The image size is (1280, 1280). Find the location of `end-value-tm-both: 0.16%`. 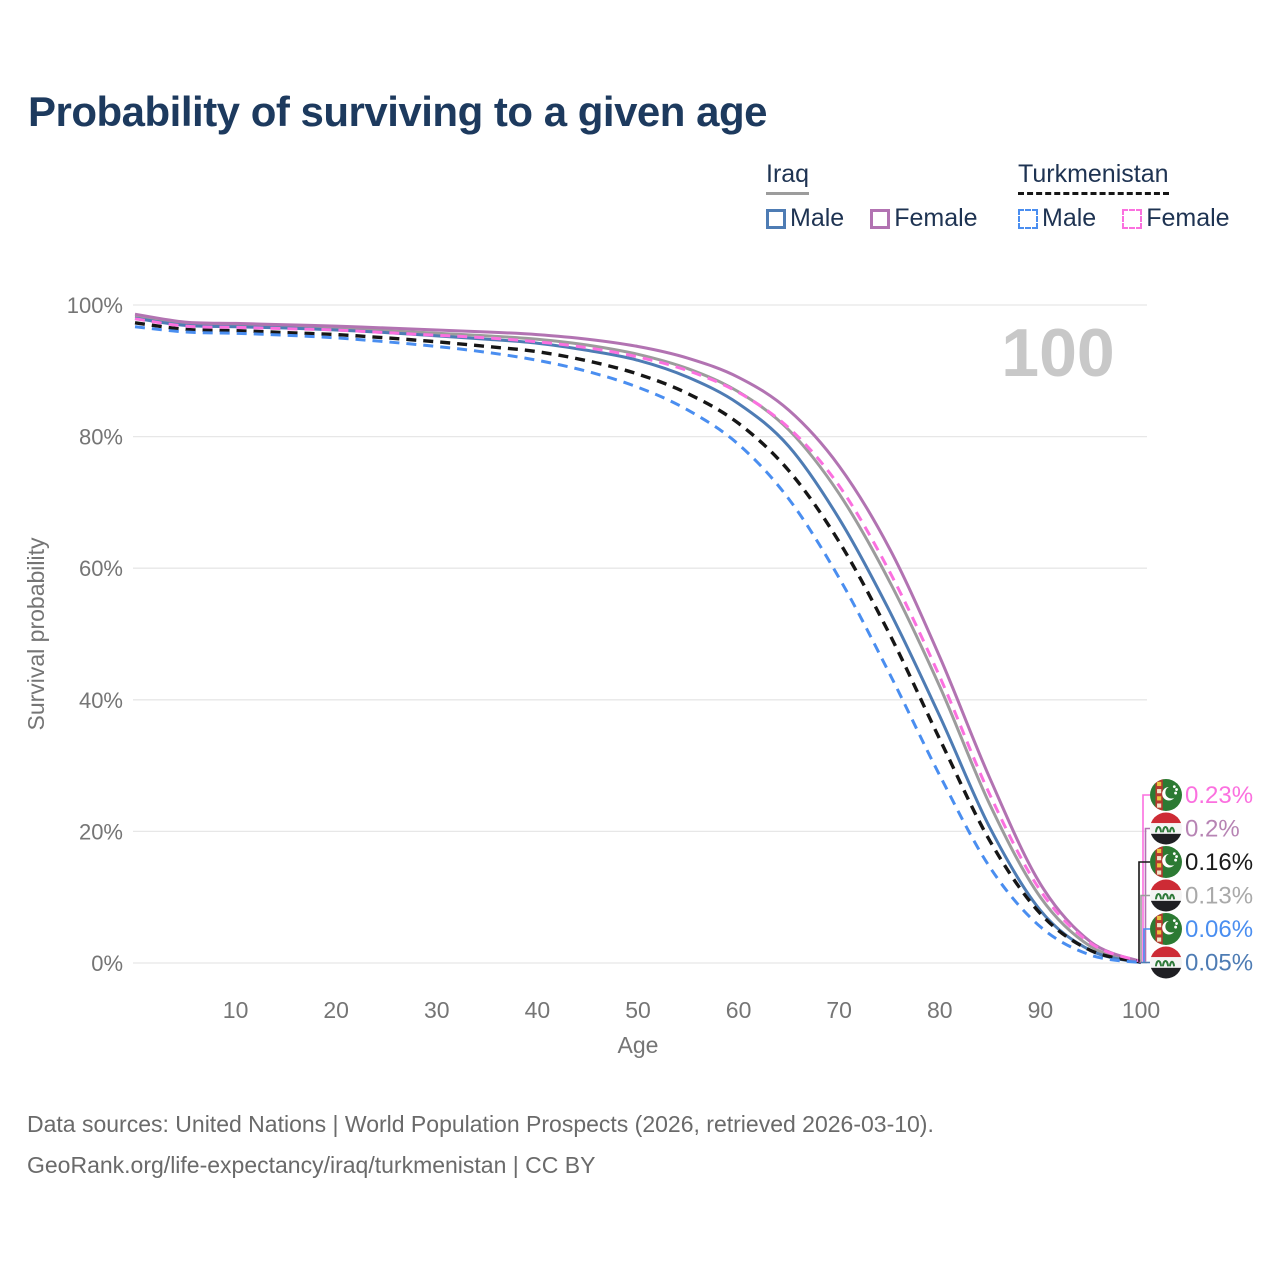

end-value-tm-both: 0.16% is located at coordinates (1219, 862).